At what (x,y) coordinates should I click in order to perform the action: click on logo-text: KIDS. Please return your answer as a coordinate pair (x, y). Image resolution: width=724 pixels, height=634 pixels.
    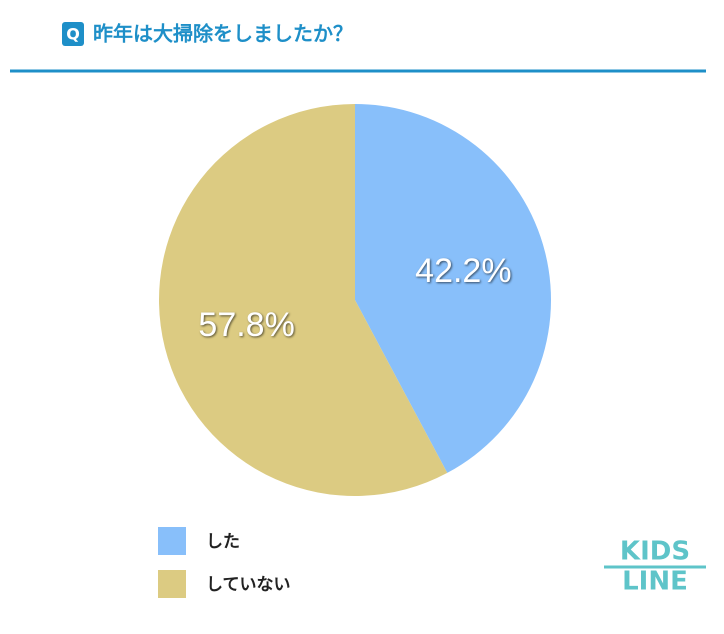
    Looking at the image, I should click on (655, 552).